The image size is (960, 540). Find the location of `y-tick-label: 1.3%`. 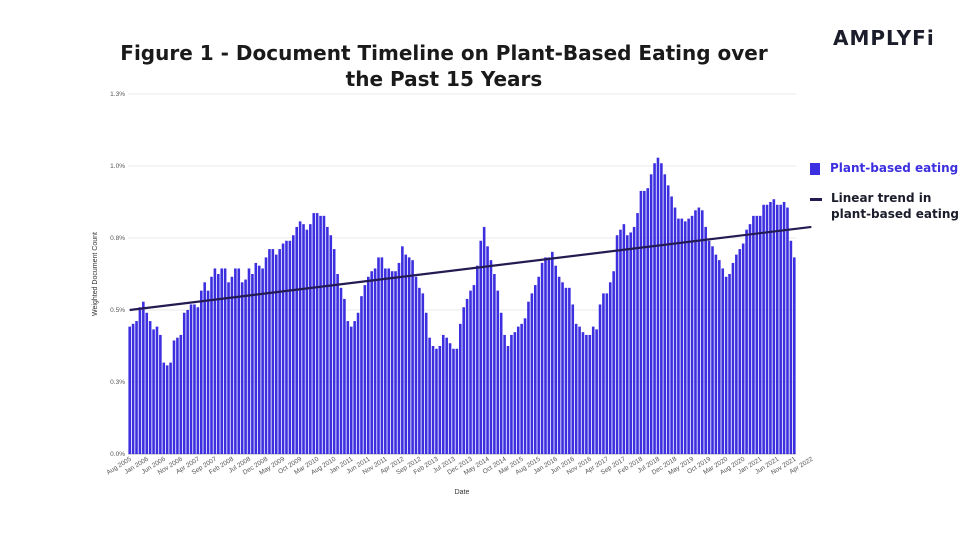

y-tick-label: 1.3% is located at coordinates (117, 94).